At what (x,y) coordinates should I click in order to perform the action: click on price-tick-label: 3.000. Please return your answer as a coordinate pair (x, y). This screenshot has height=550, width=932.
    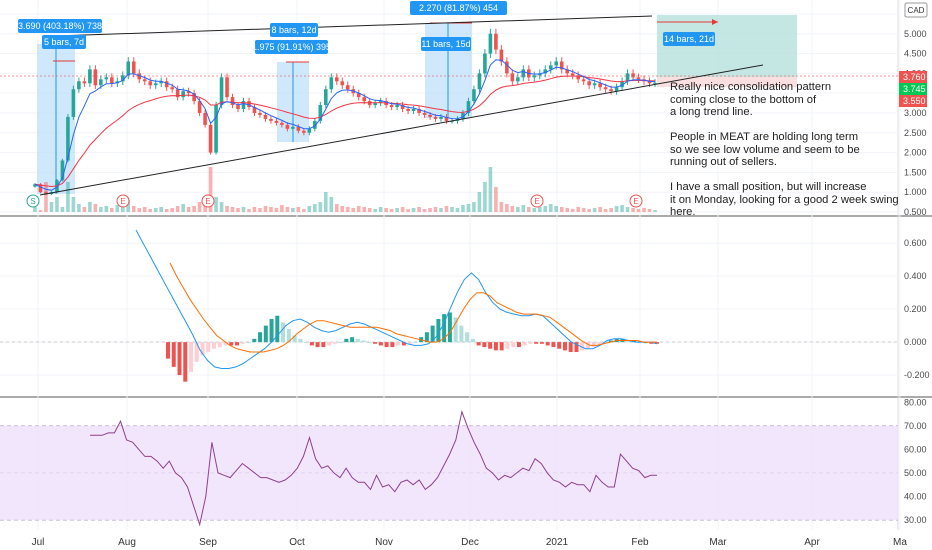
    Looking at the image, I should click on (915, 113).